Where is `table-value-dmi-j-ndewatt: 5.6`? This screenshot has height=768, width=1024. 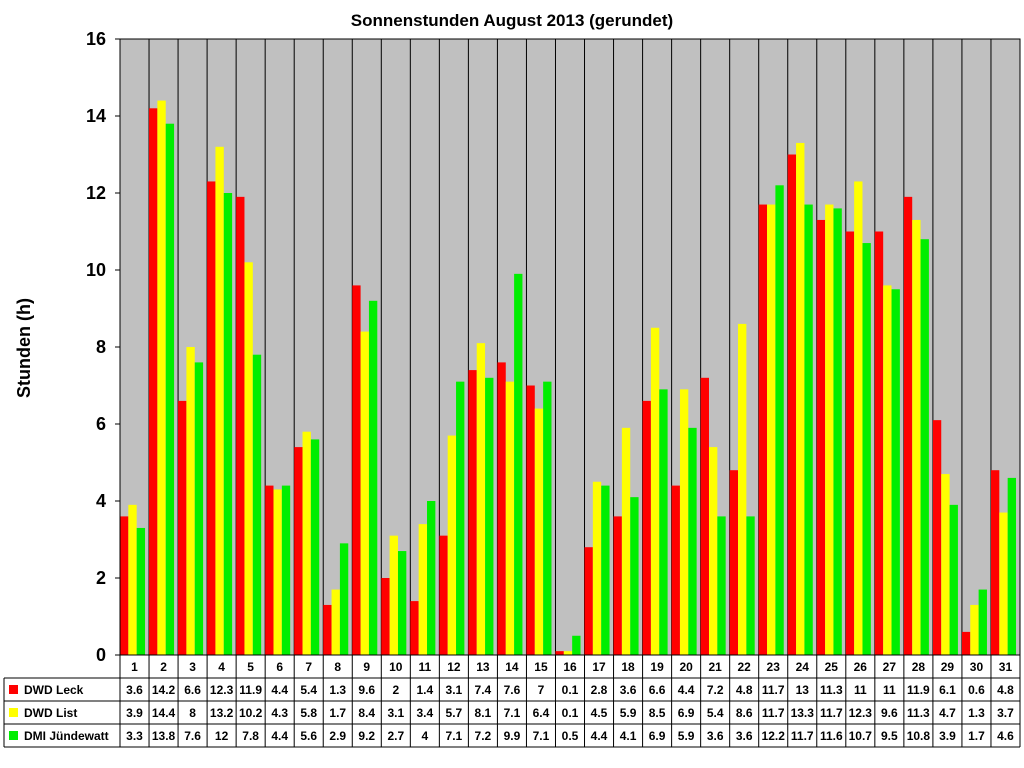
table-value-dmi-j-ndewatt: 5.6 is located at coordinates (308, 736).